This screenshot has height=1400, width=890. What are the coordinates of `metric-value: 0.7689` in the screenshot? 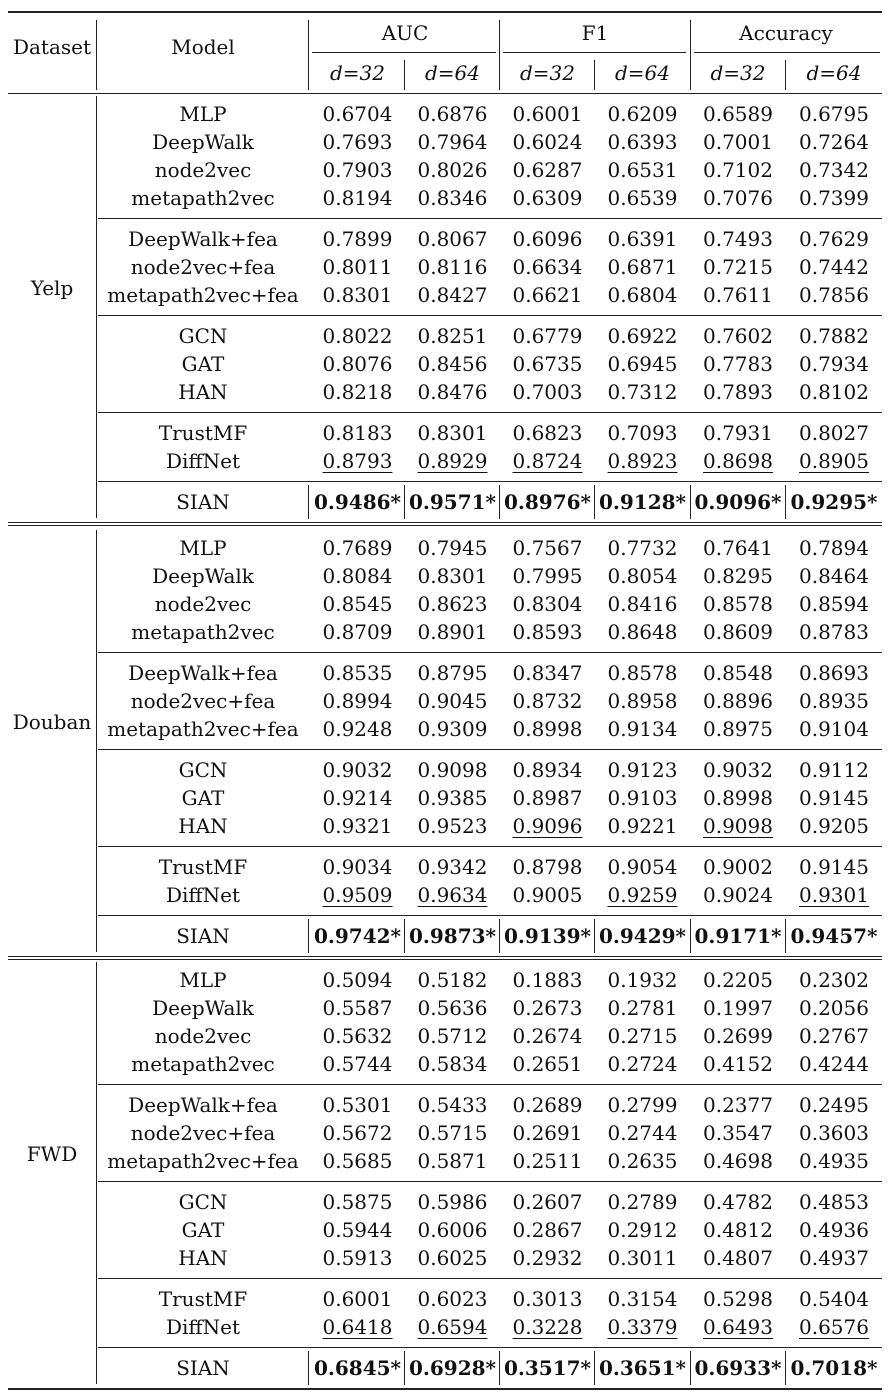 It's located at (357, 548).